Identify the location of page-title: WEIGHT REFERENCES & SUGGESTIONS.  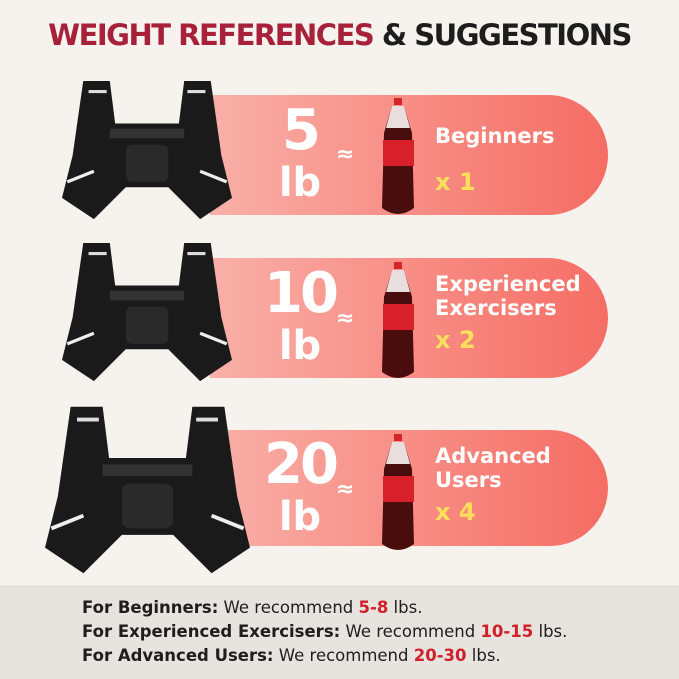
(340, 35).